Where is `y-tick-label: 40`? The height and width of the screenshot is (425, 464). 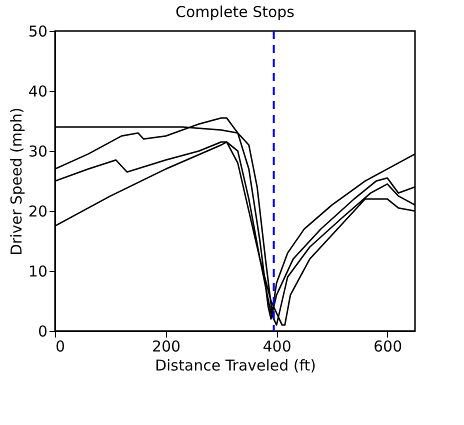
y-tick-label: 40 is located at coordinates (38, 91).